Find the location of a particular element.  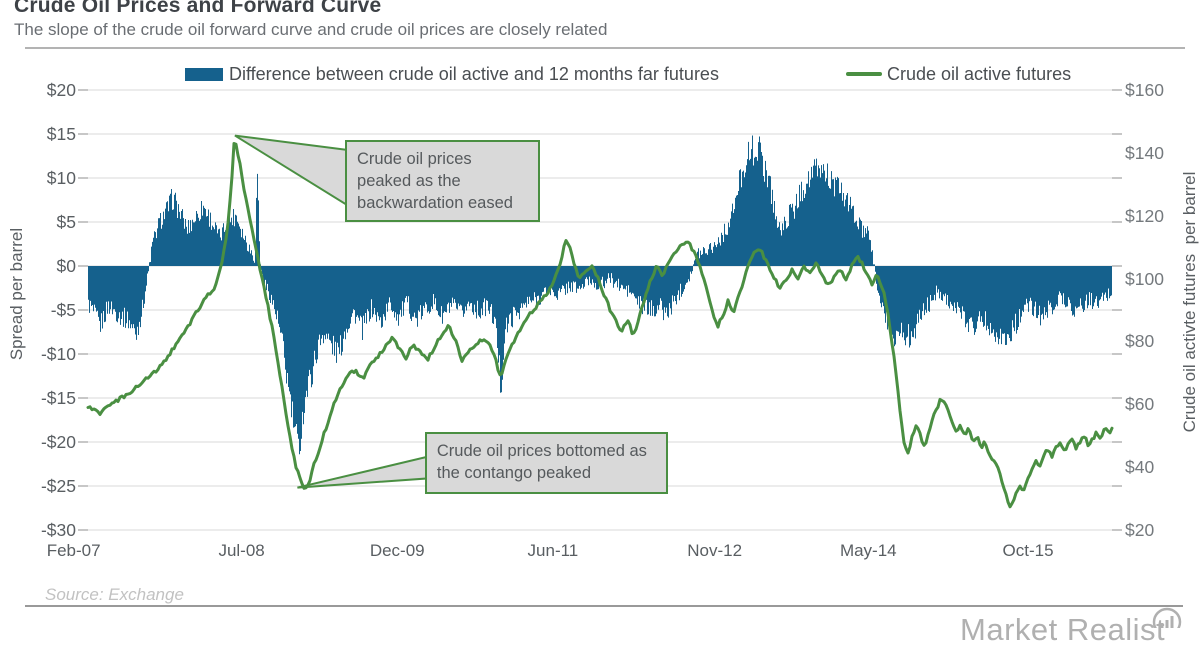

header-divider is located at coordinates (605, 48).